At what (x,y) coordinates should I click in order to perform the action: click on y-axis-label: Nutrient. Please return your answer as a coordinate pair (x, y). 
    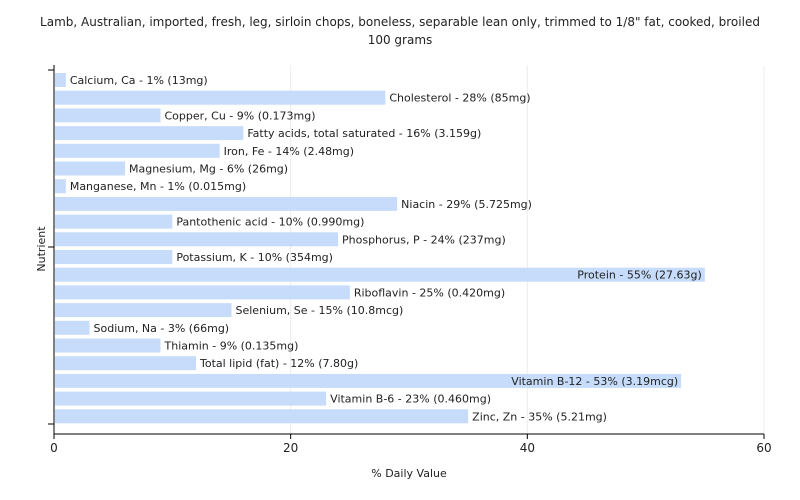
    Looking at the image, I should click on (41, 249).